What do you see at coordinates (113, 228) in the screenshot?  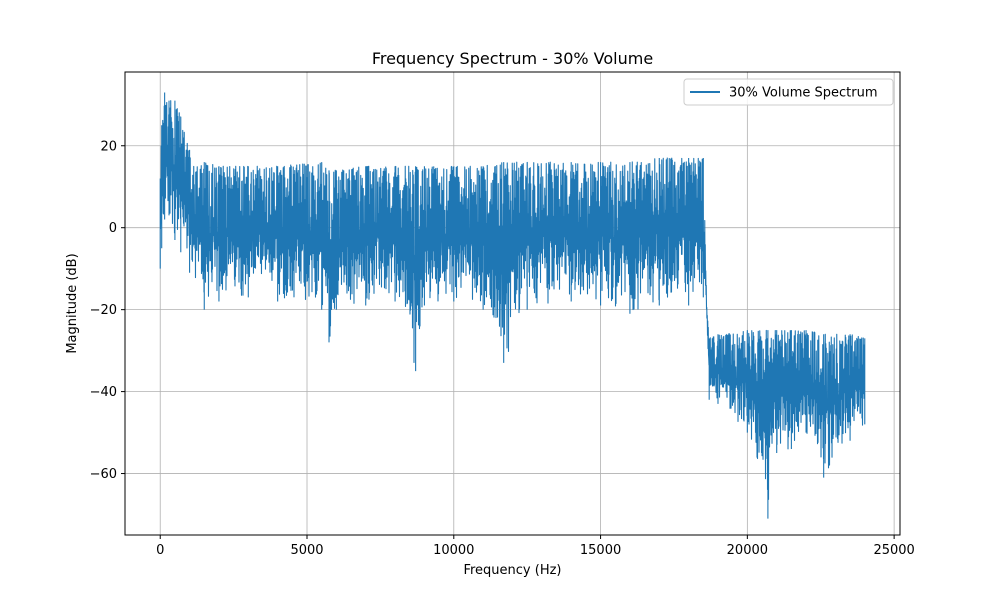 I see `y-tick-label: 0` at bounding box center [113, 228].